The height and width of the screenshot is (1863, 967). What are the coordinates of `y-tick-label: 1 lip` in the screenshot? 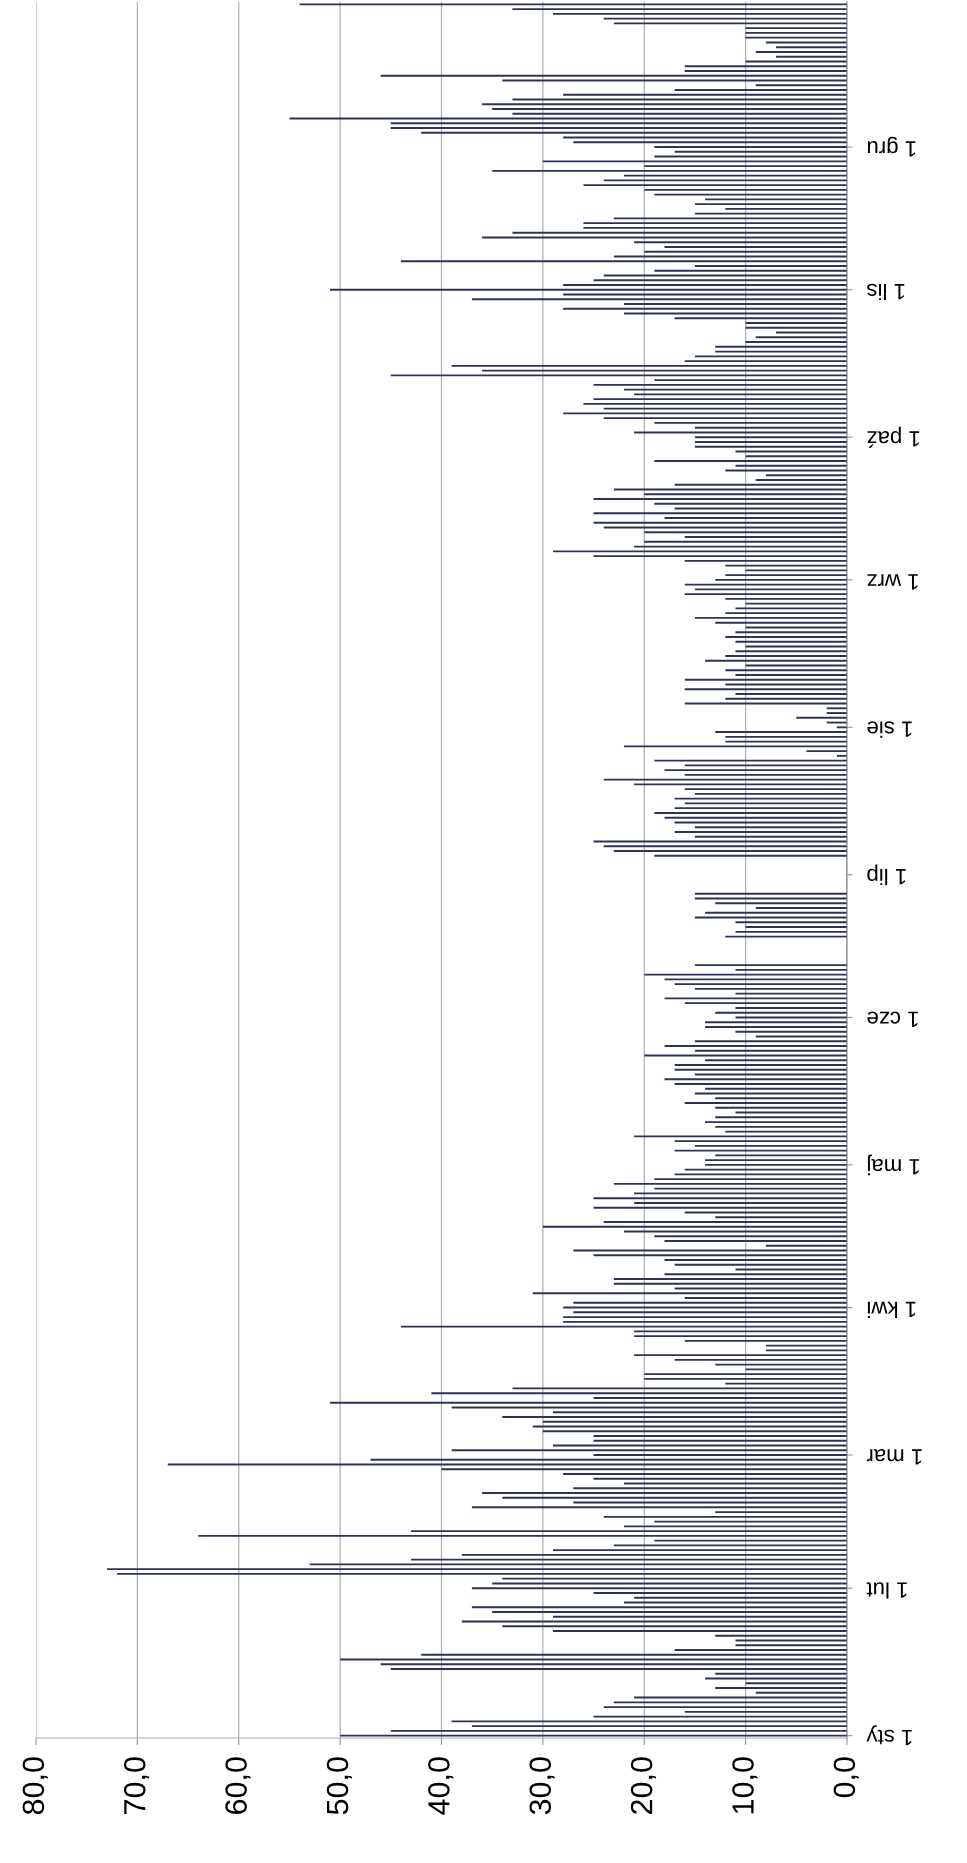 It's located at (886, 875).